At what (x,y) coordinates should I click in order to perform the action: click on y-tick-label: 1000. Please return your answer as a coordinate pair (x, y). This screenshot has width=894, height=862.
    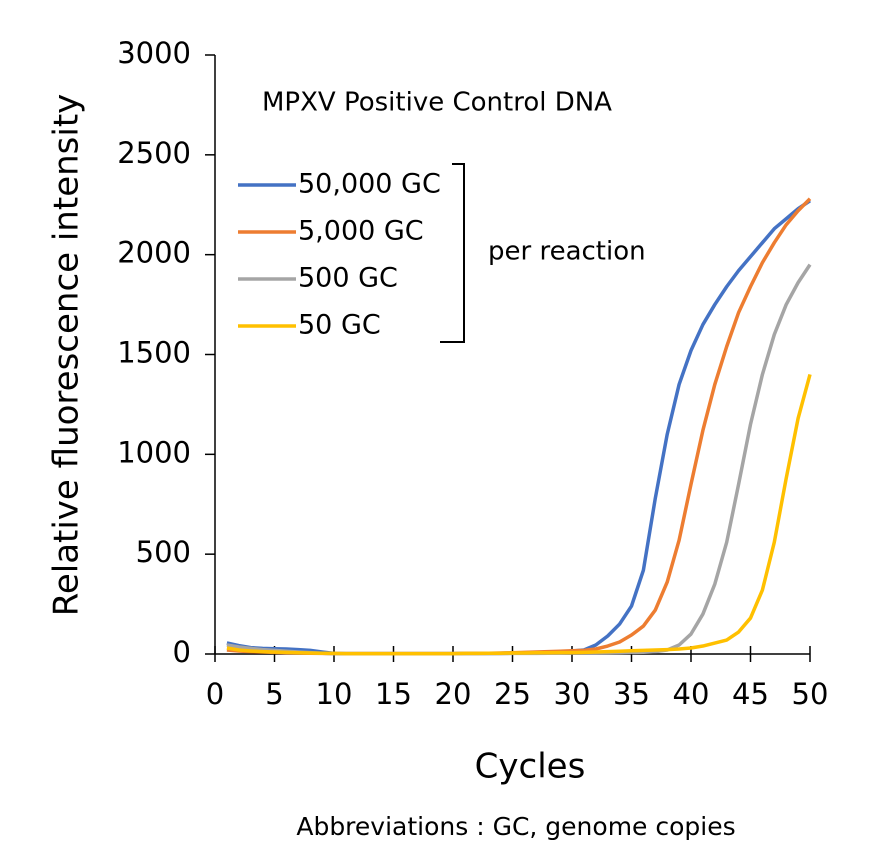
    Looking at the image, I should click on (154, 452).